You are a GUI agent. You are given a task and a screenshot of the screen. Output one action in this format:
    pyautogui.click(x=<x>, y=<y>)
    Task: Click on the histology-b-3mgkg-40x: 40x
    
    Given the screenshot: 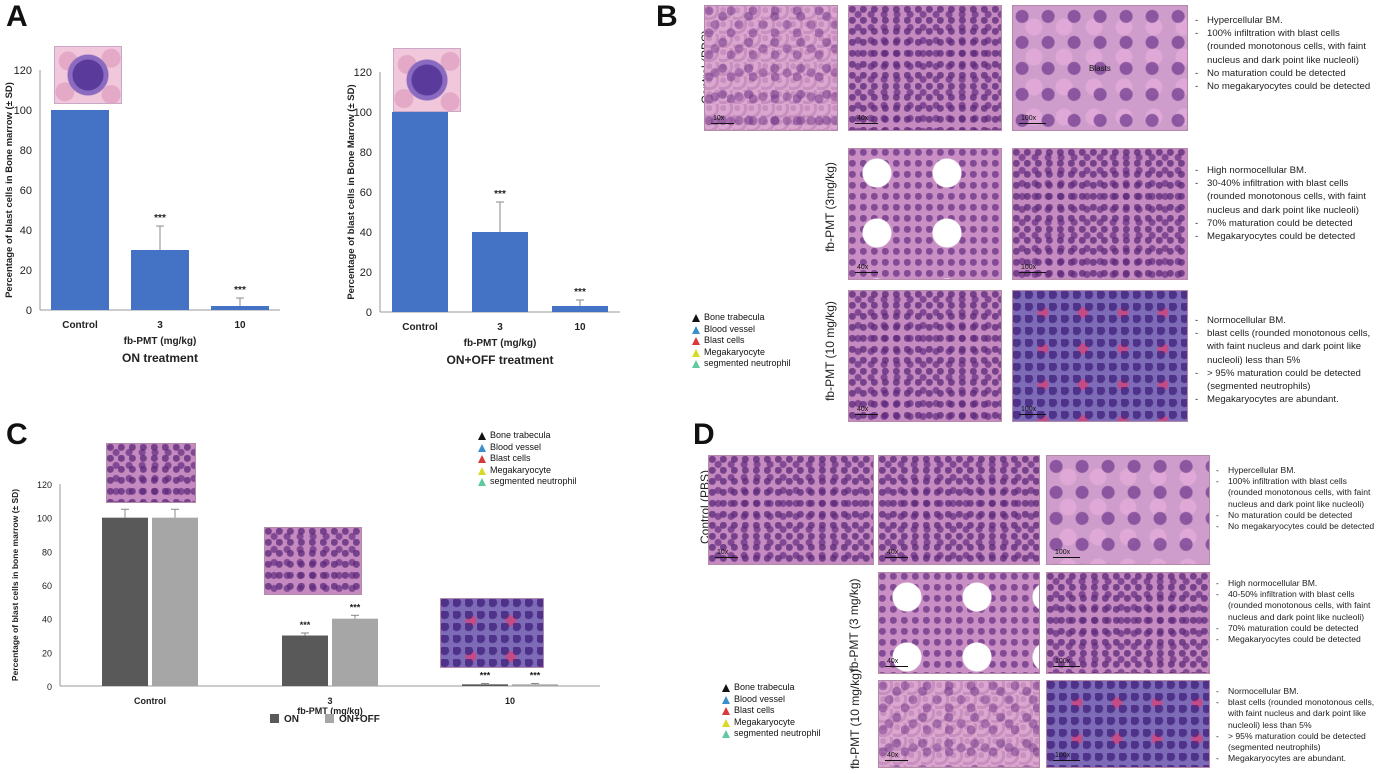 What is the action you would take?
    pyautogui.click(x=925, y=214)
    